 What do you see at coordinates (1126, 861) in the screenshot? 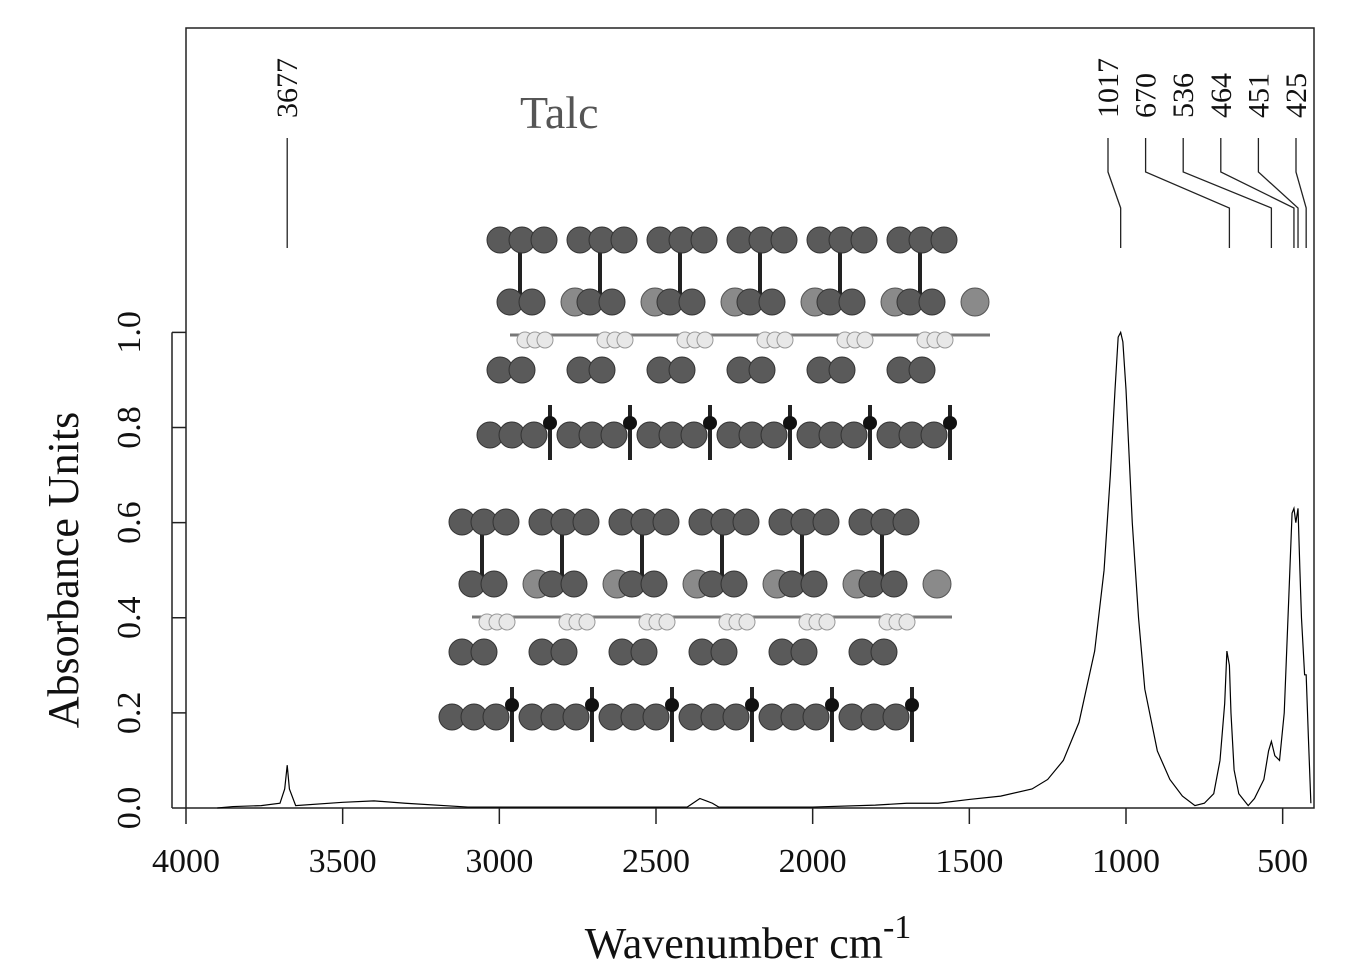
I see `x-tick-label: 1000` at bounding box center [1126, 861].